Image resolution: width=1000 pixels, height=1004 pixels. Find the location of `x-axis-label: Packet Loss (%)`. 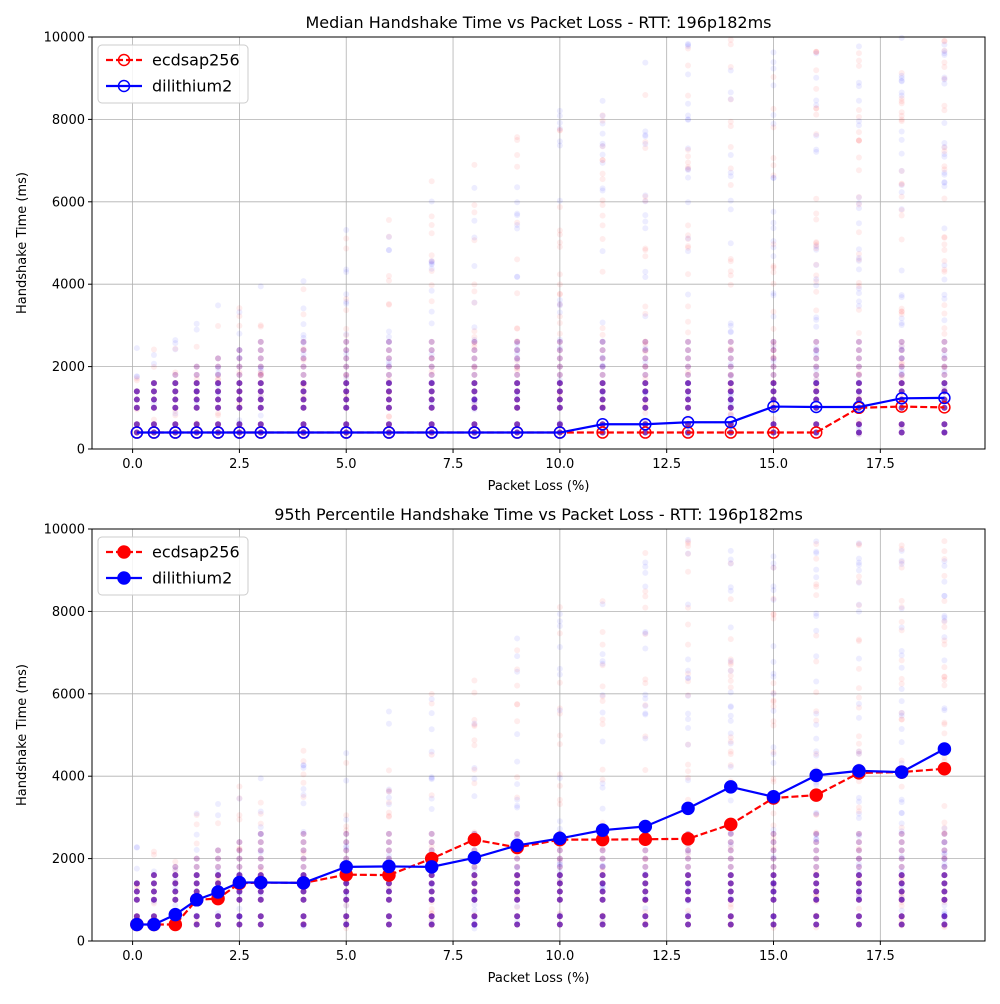

x-axis-label: Packet Loss (%) is located at coordinates (539, 978).